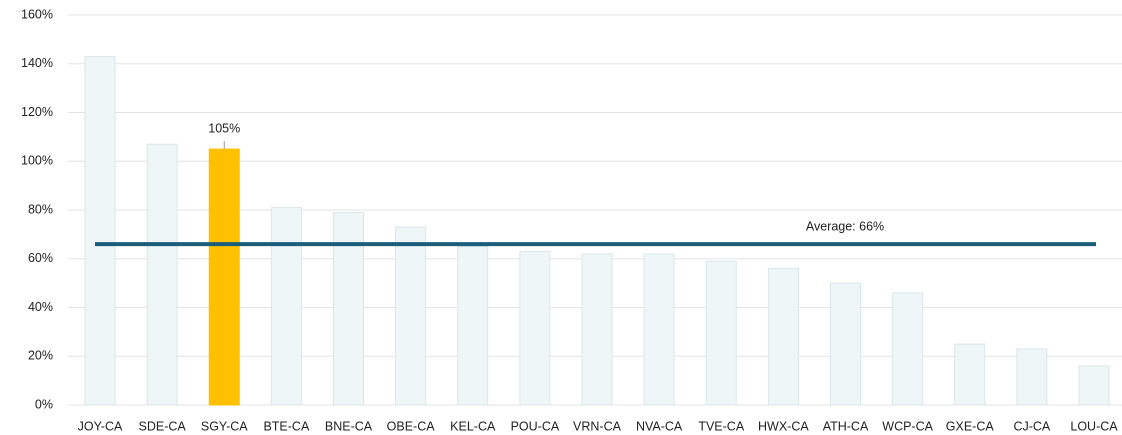 The image size is (1122, 435). What do you see at coordinates (1094, 426) in the screenshot?
I see `x-tick-label: LOU-CA` at bounding box center [1094, 426].